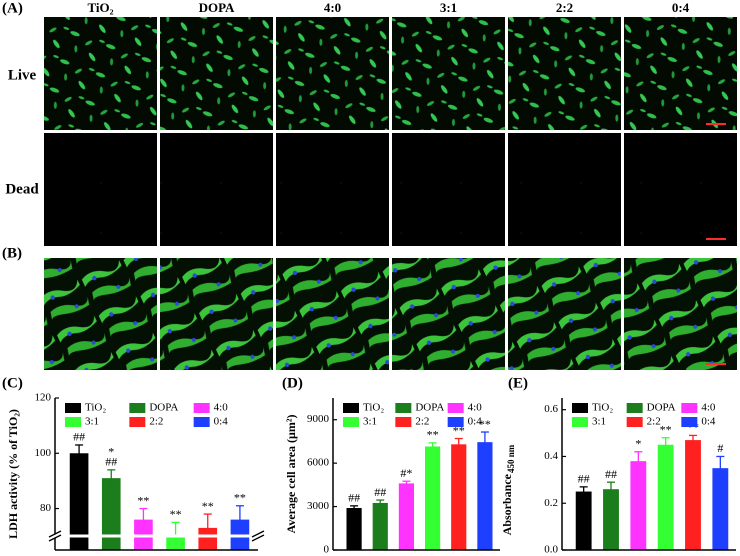 This screenshot has height=556, width=740. Describe the element at coordinates (12, 383) in the screenshot. I see `panel-label: (C)` at that location.